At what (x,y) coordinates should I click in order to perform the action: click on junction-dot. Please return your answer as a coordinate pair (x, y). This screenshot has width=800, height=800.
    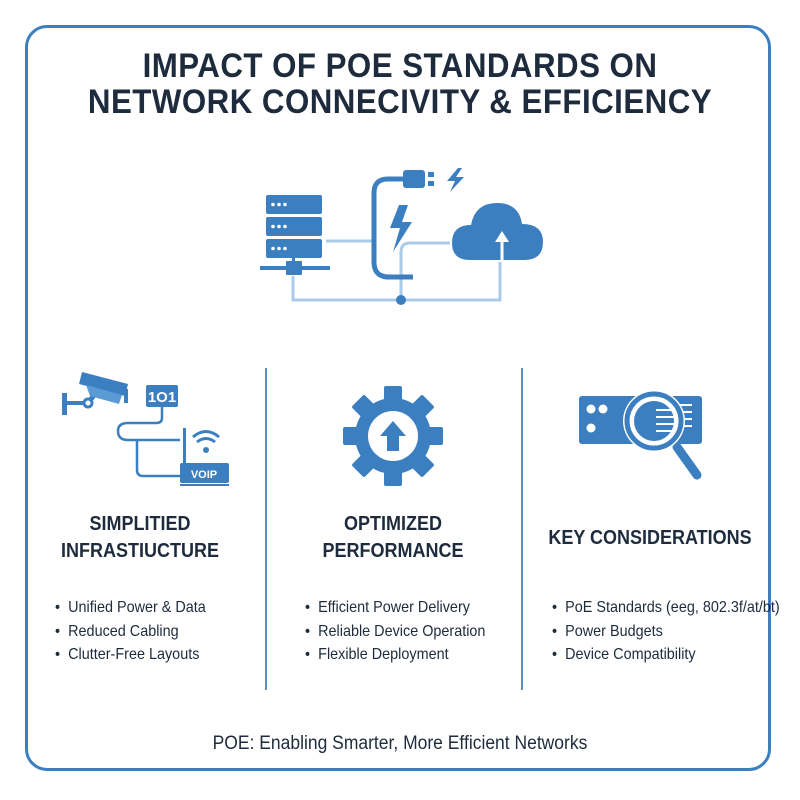
    Looking at the image, I should click on (401, 300).